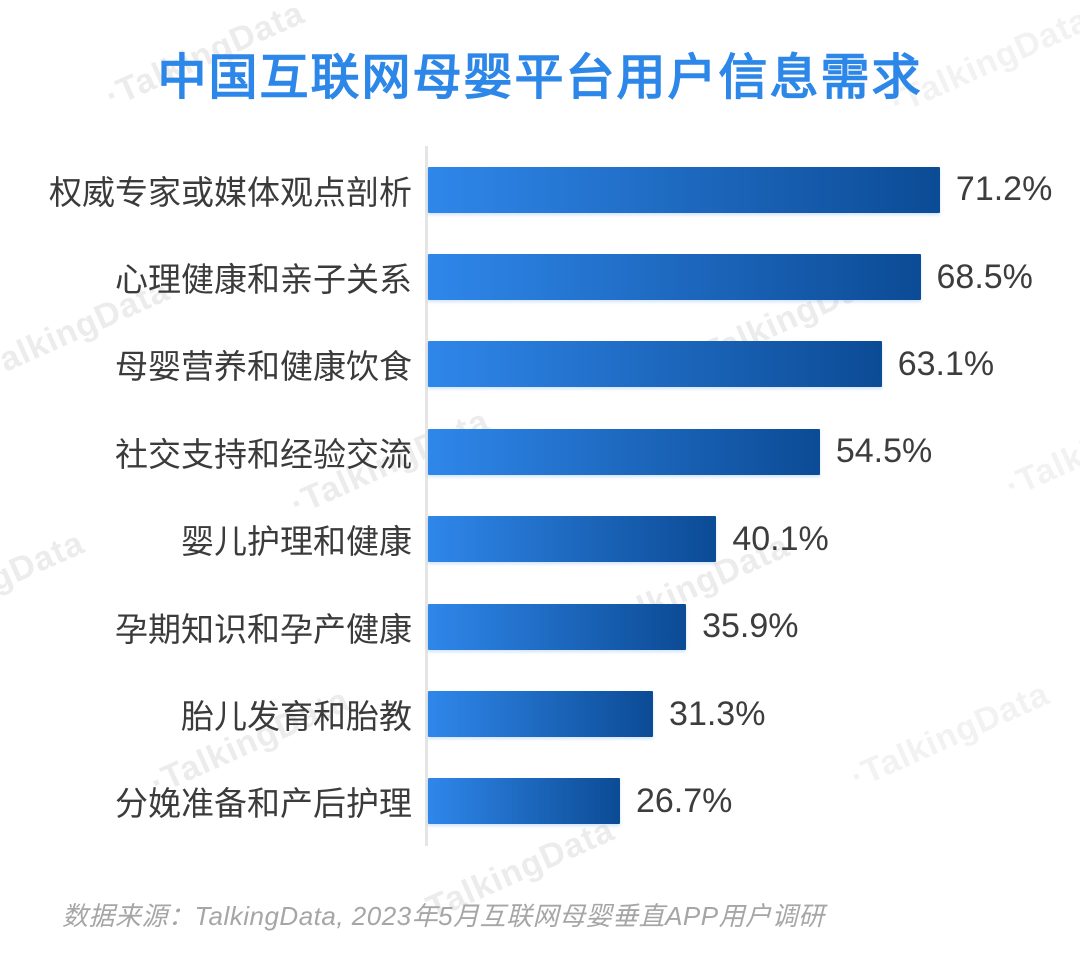 Image resolution: width=1080 pixels, height=977 pixels. I want to click on bar-track: 54.5%, so click(754, 451).